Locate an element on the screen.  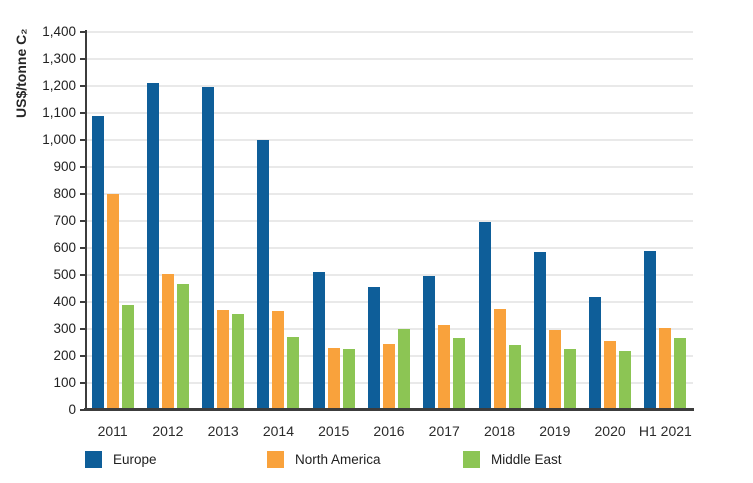
bar-north-america-2016 is located at coordinates (389, 376).